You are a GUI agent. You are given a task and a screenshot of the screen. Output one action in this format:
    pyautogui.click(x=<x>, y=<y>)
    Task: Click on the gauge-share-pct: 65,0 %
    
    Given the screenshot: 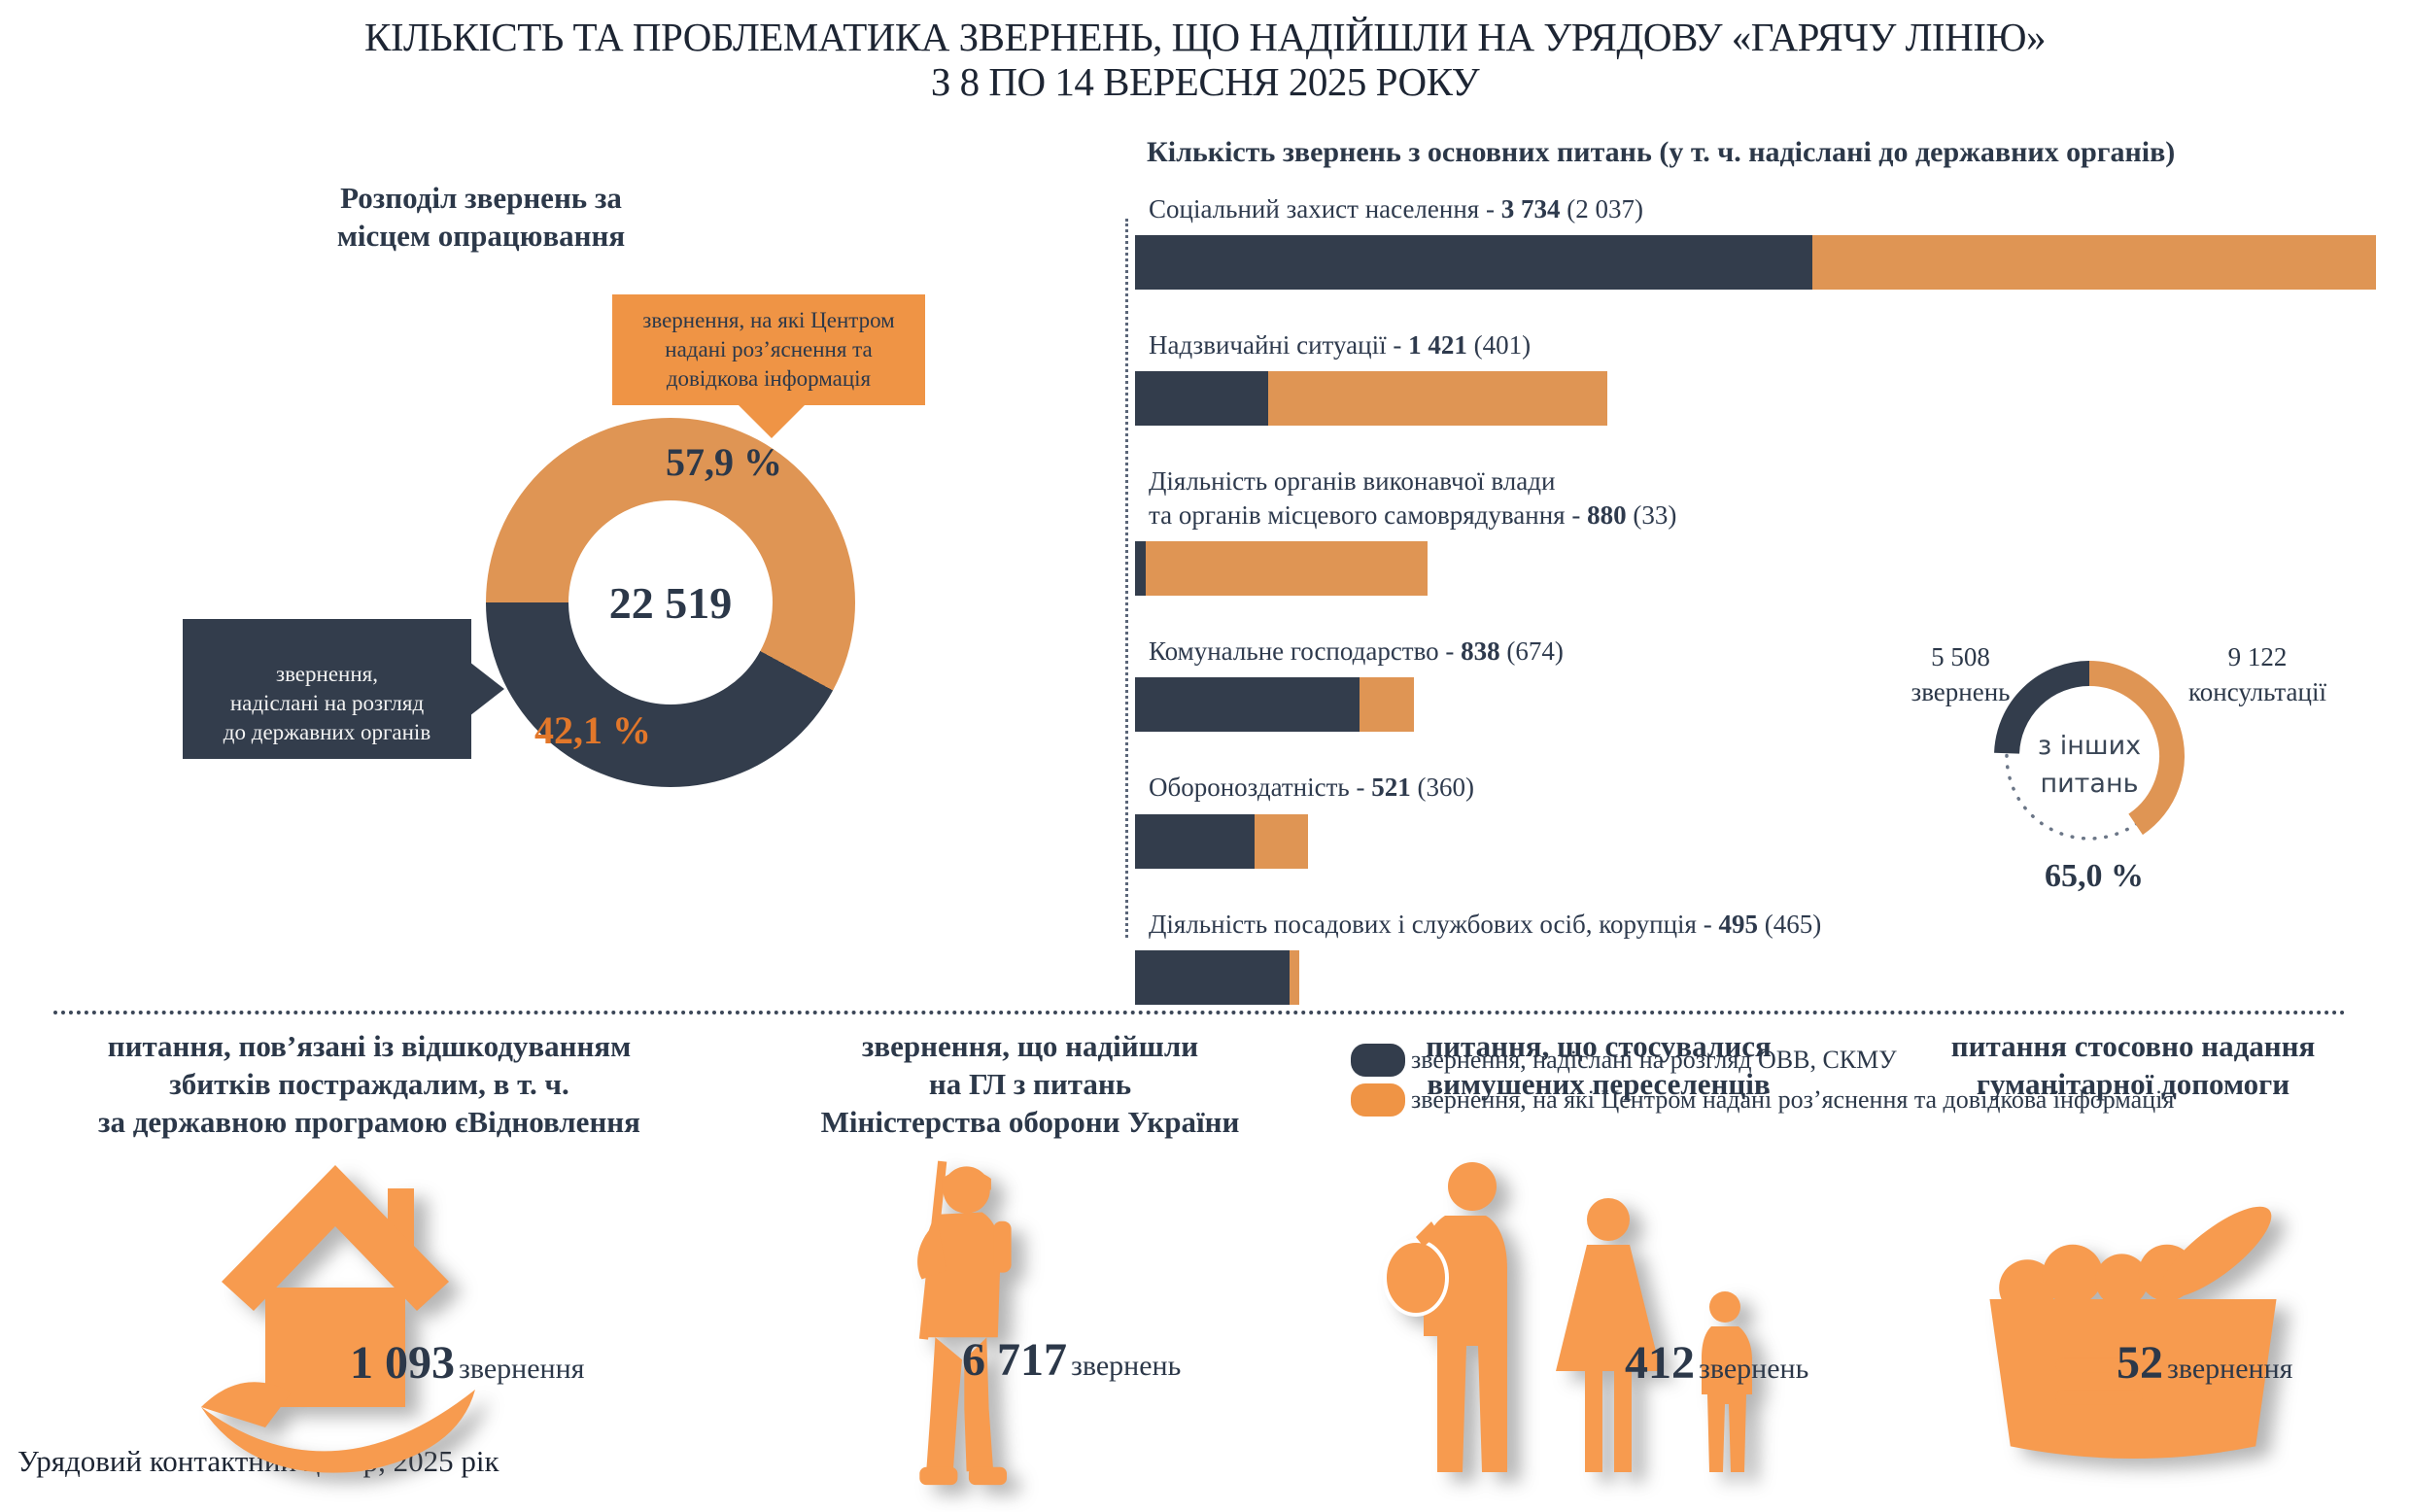 What is the action you would take?
    pyautogui.click(x=2094, y=876)
    